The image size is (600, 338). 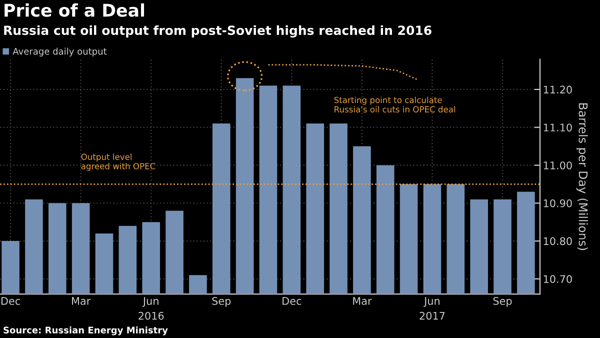 I want to click on chart-subtitle: Russia cut oil output from post-Soviet highs reached in 2016, so click(x=218, y=31).